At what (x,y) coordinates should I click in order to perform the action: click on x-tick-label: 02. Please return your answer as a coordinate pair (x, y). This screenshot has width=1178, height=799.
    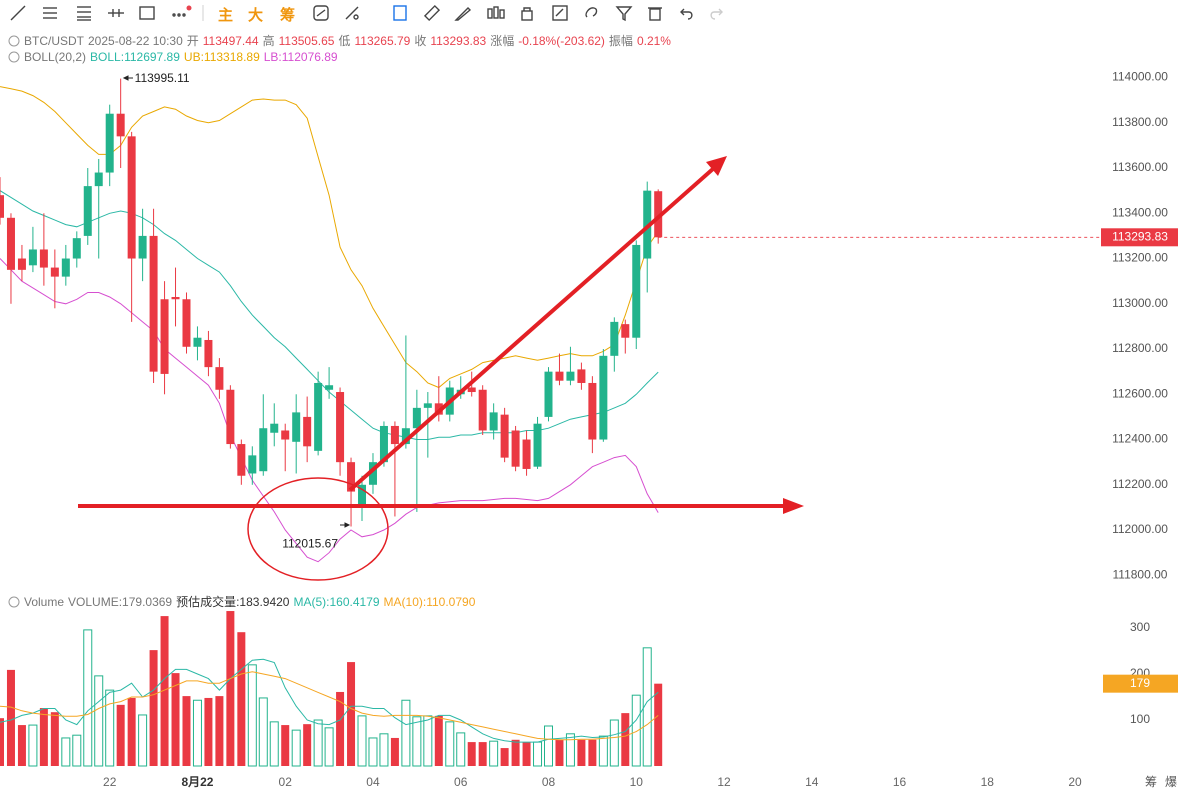
    Looking at the image, I should click on (286, 782).